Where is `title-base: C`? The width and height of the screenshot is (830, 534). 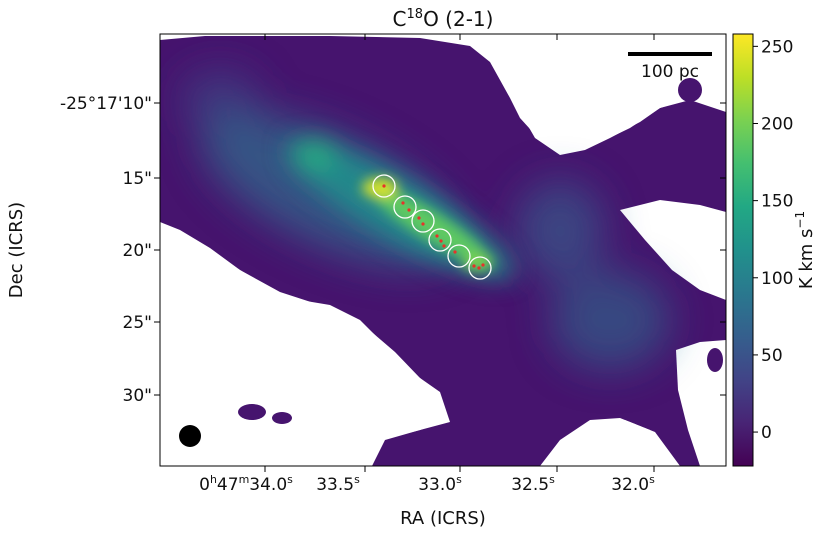
title-base: C is located at coordinates (400, 19).